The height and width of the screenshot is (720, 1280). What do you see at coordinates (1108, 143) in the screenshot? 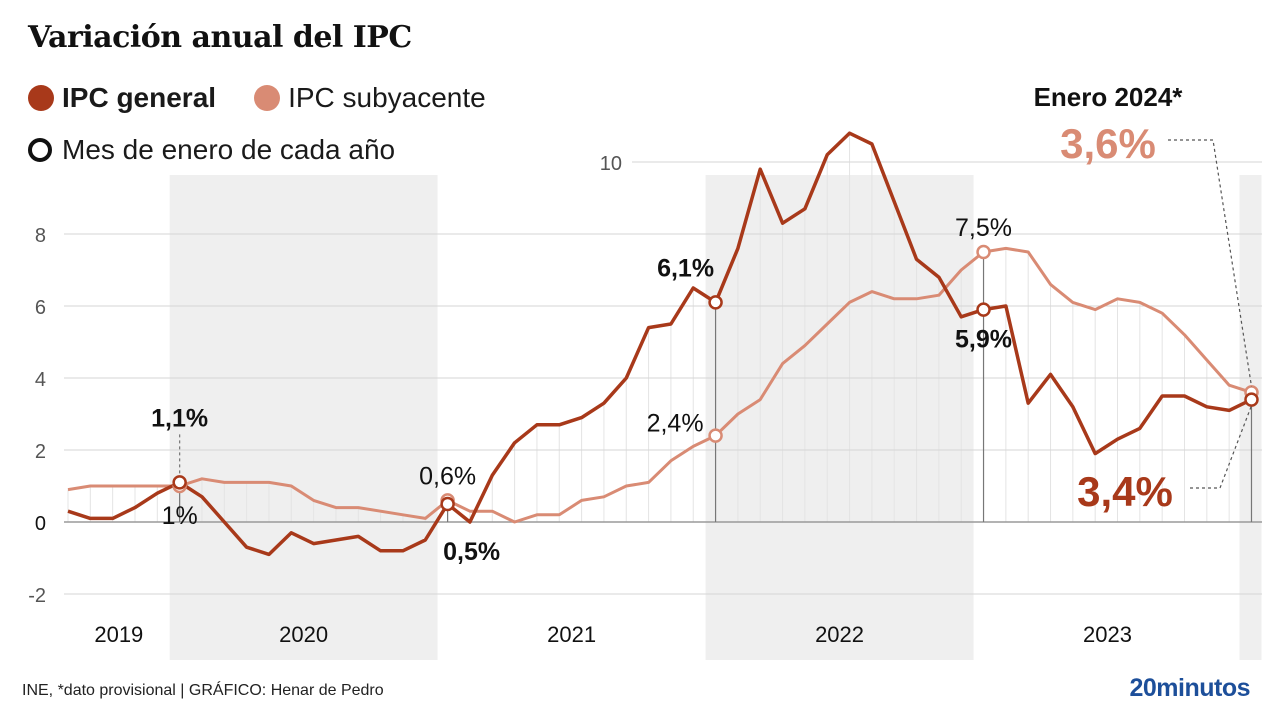
I see `callout-value-subyacente: 3,6%` at bounding box center [1108, 143].